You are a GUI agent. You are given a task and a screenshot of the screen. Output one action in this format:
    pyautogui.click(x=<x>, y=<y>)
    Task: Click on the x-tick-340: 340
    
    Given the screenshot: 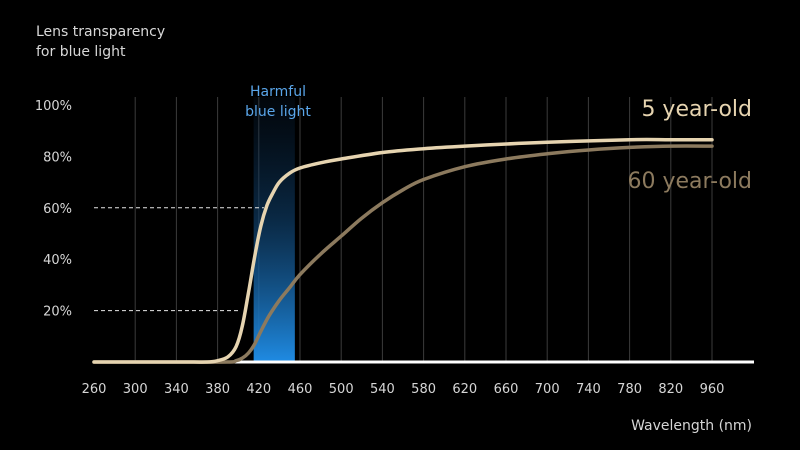 What is the action you would take?
    pyautogui.click(x=176, y=389)
    